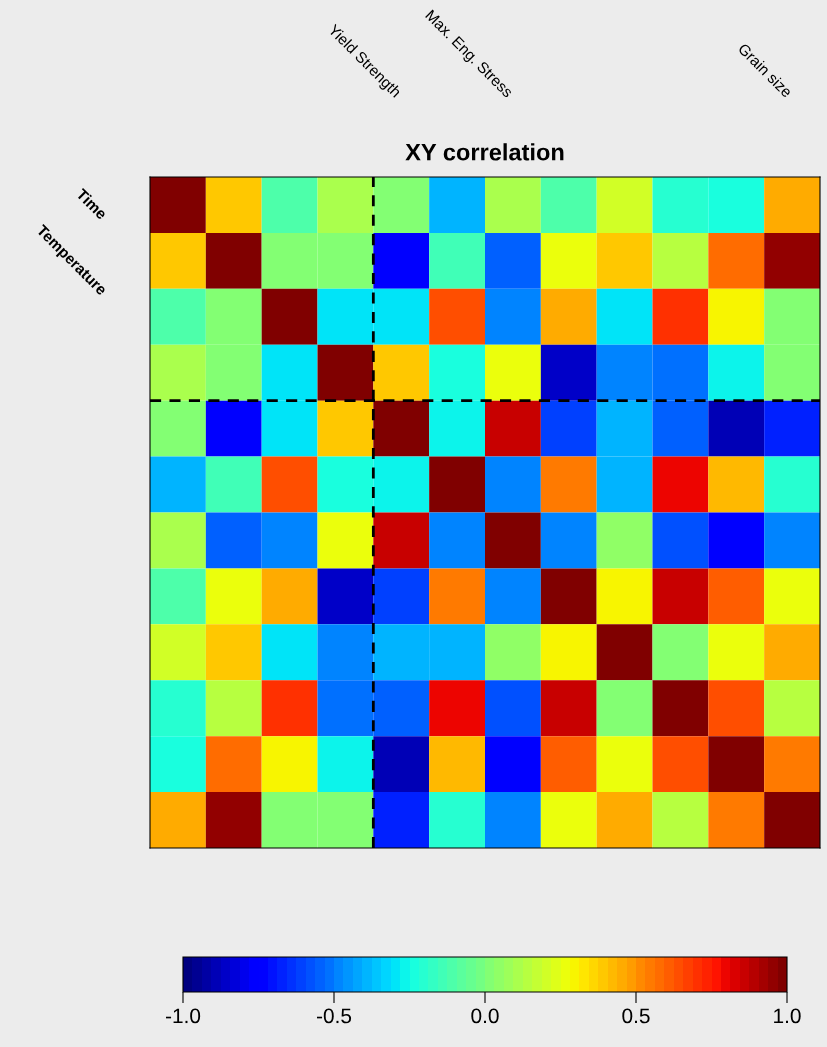 Image resolution: width=827 pixels, height=1047 pixels. Describe the element at coordinates (183, 1016) in the screenshot. I see `color-bar-label: -1.0` at that location.